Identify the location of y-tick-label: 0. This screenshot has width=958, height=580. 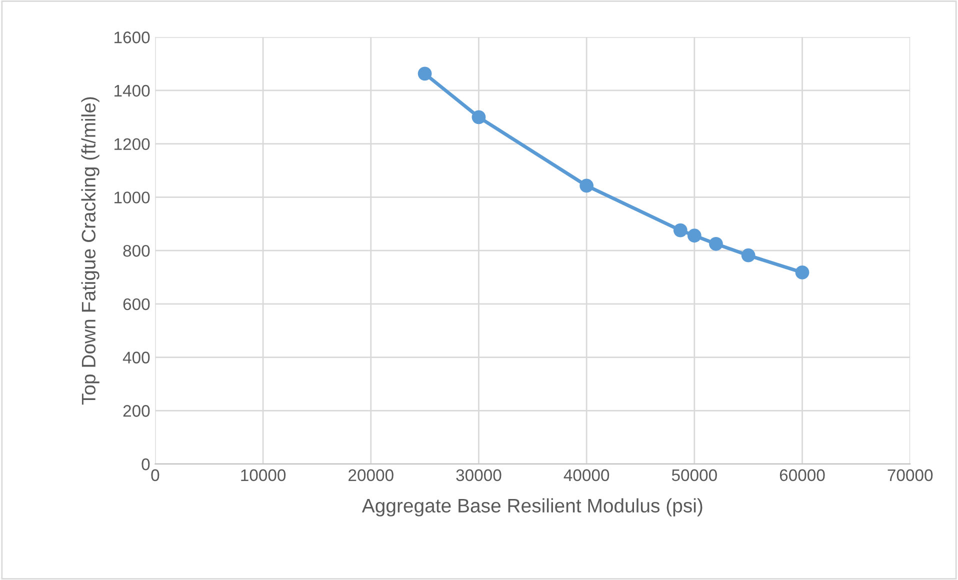
(146, 464).